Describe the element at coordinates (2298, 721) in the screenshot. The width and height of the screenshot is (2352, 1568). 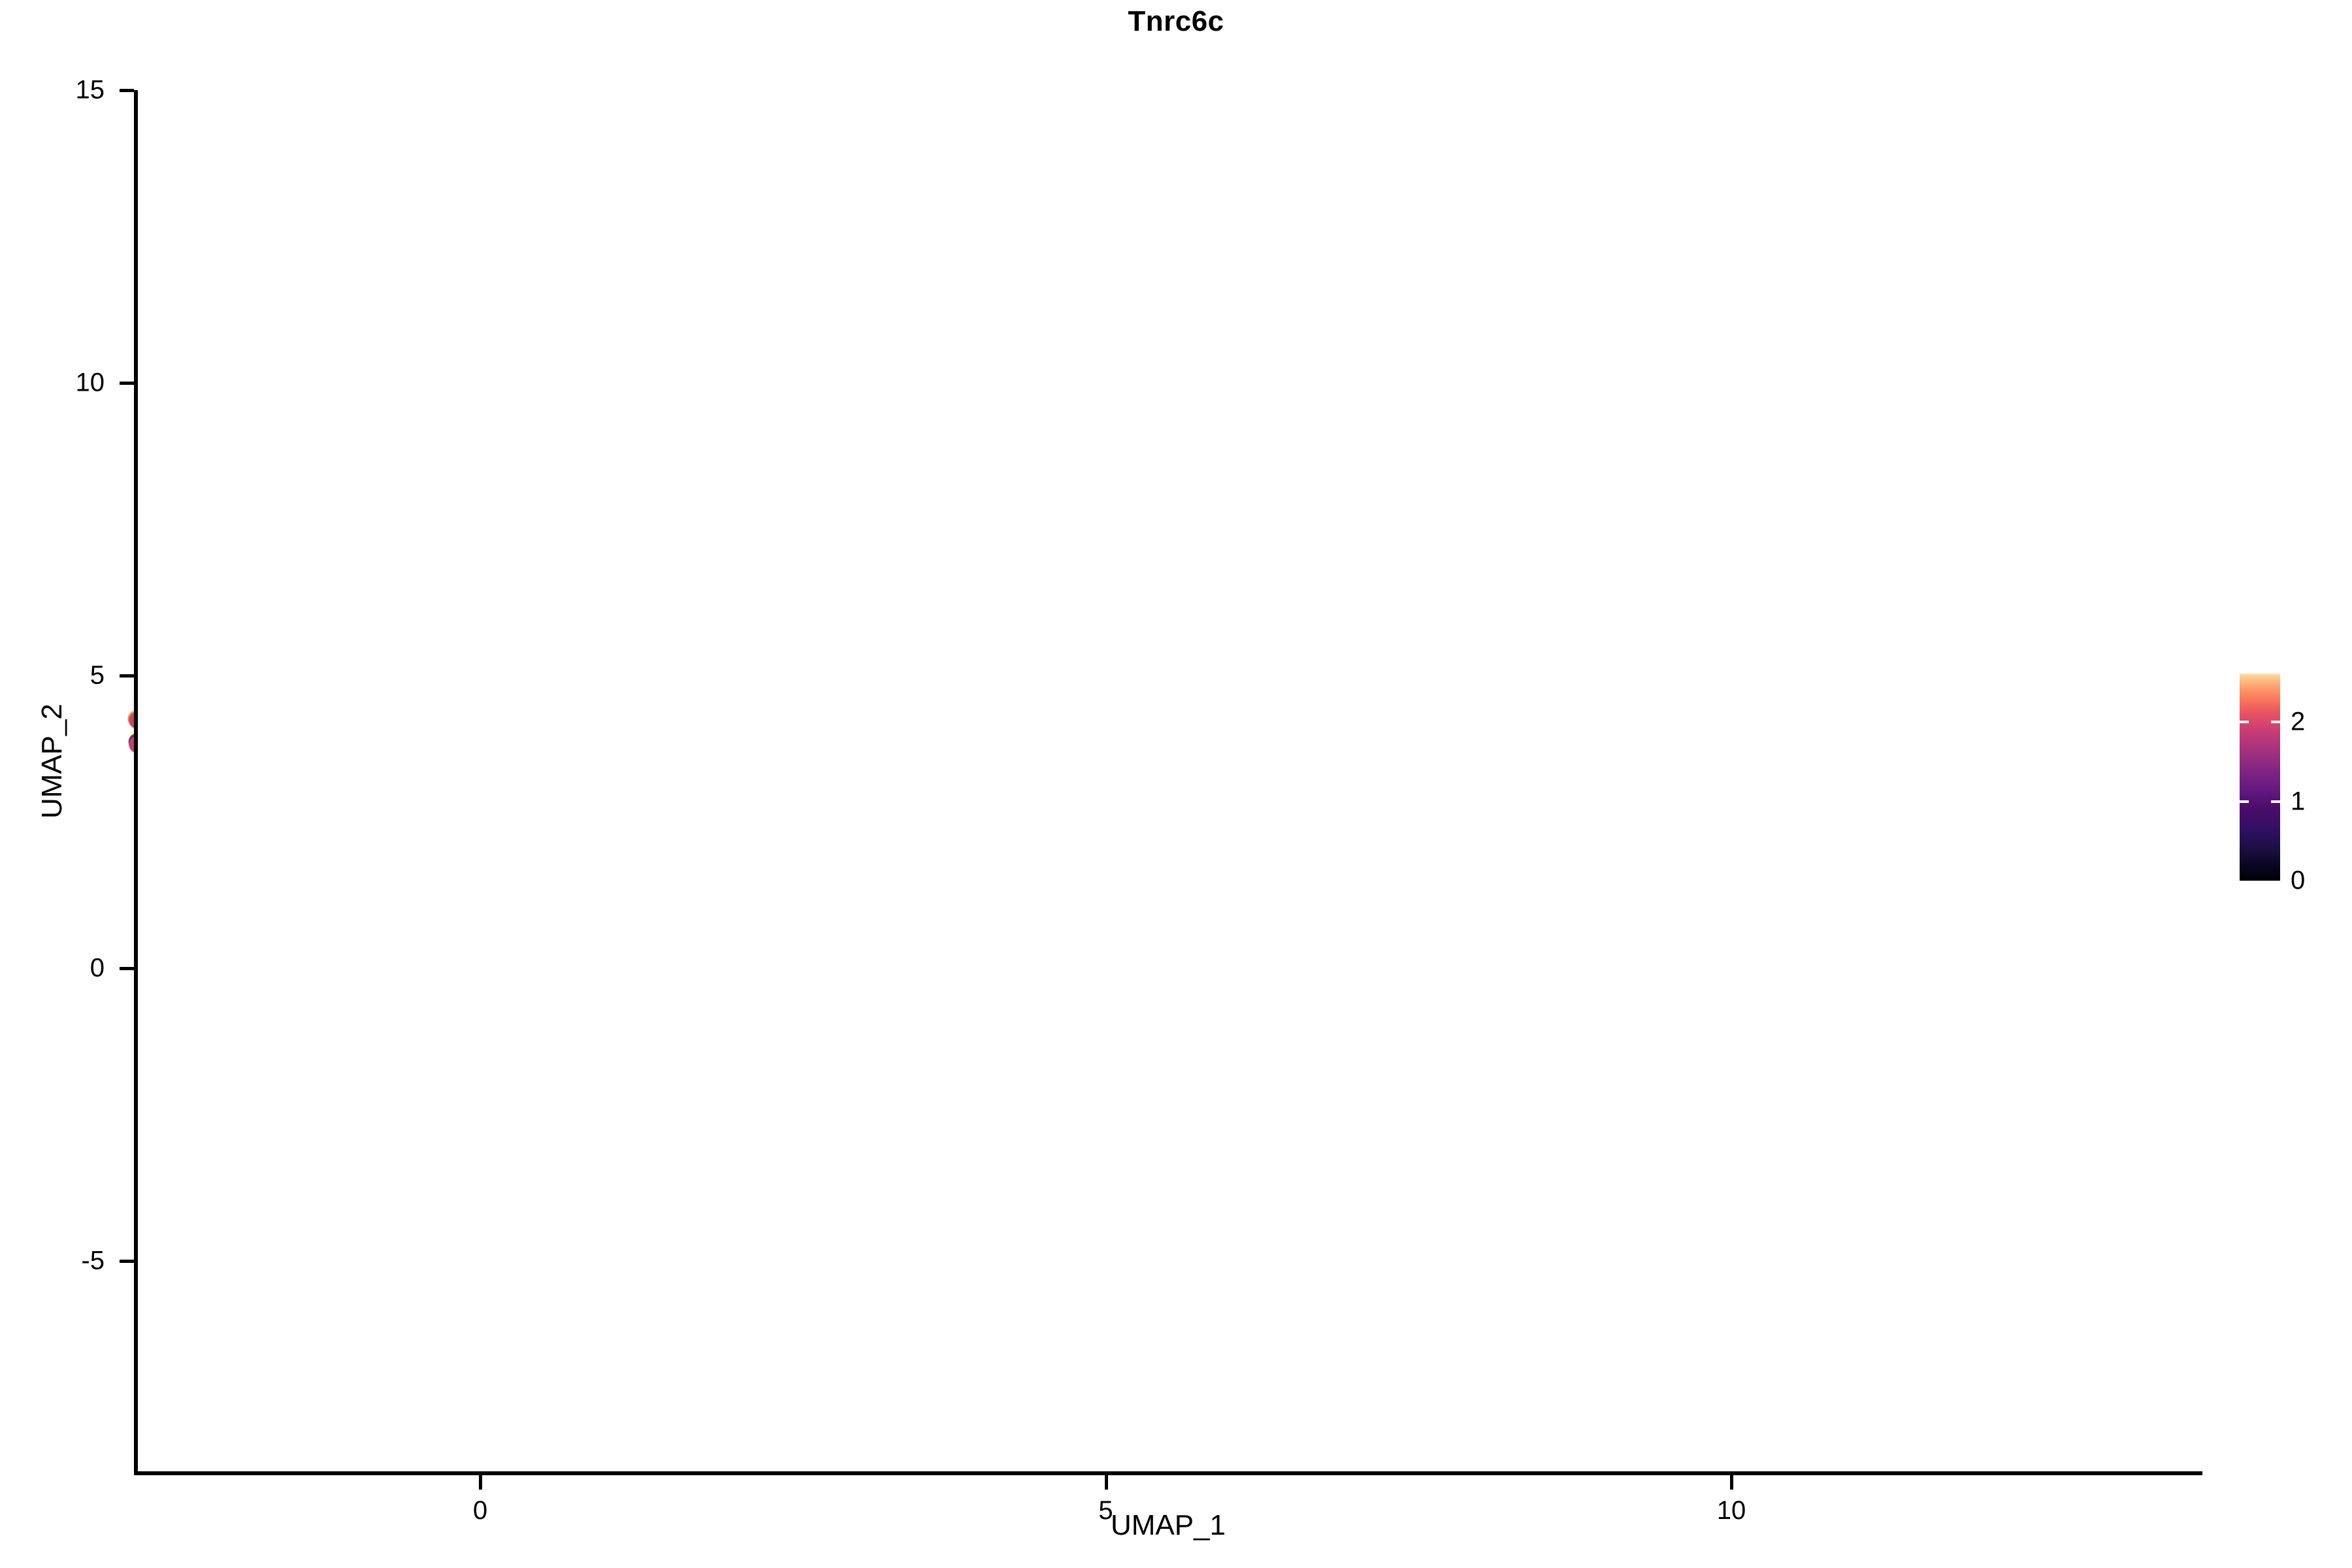
I see `colorbar-tick-label: 2` at that location.